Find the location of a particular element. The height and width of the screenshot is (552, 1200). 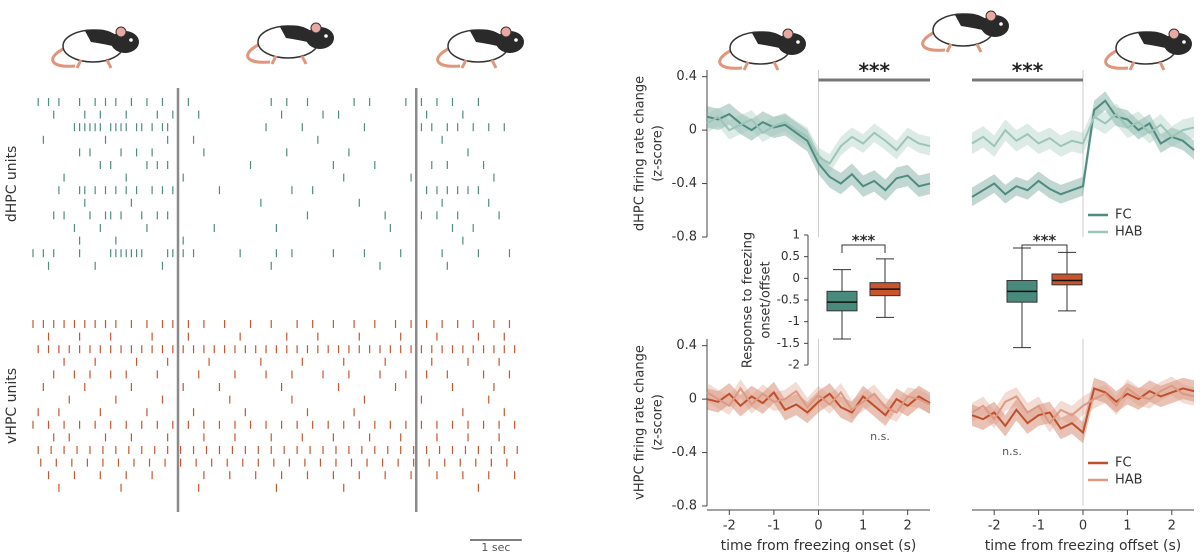

group-label: dHPC units is located at coordinates (12, 184).